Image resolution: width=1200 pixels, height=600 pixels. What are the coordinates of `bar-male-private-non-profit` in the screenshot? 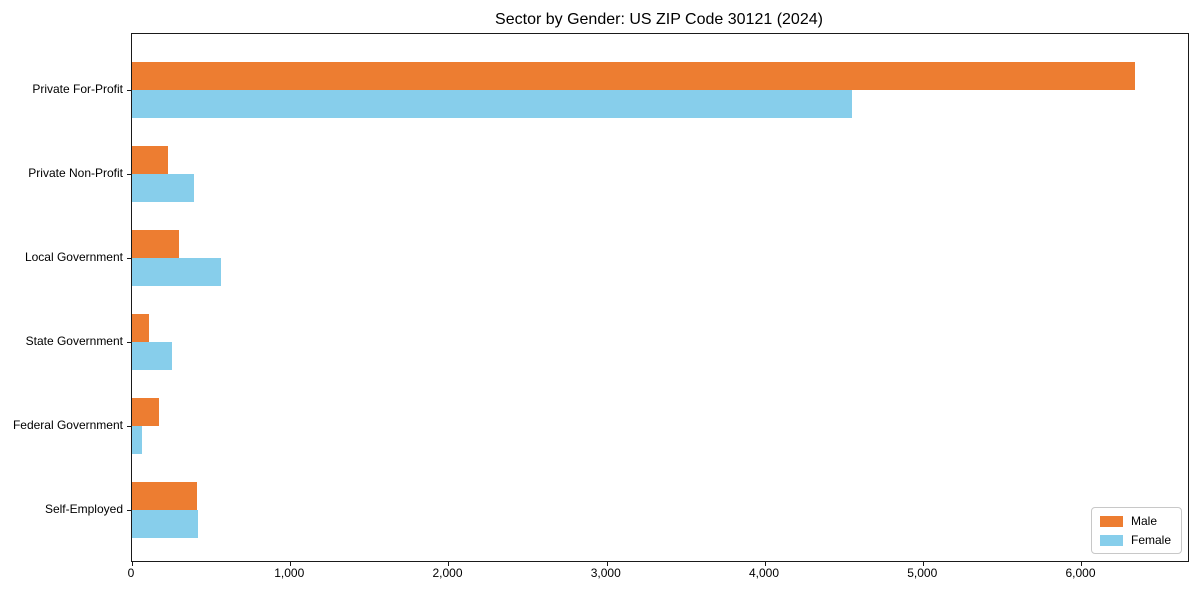 It's located at (150, 160).